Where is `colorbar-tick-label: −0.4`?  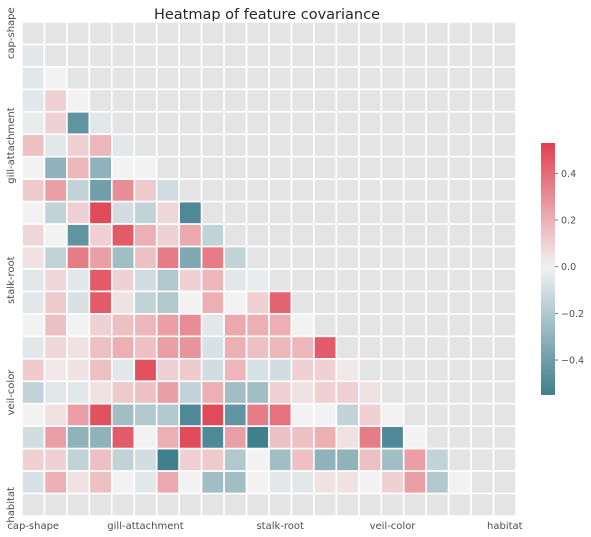
colorbar-tick-label: −0.4 is located at coordinates (572, 361).